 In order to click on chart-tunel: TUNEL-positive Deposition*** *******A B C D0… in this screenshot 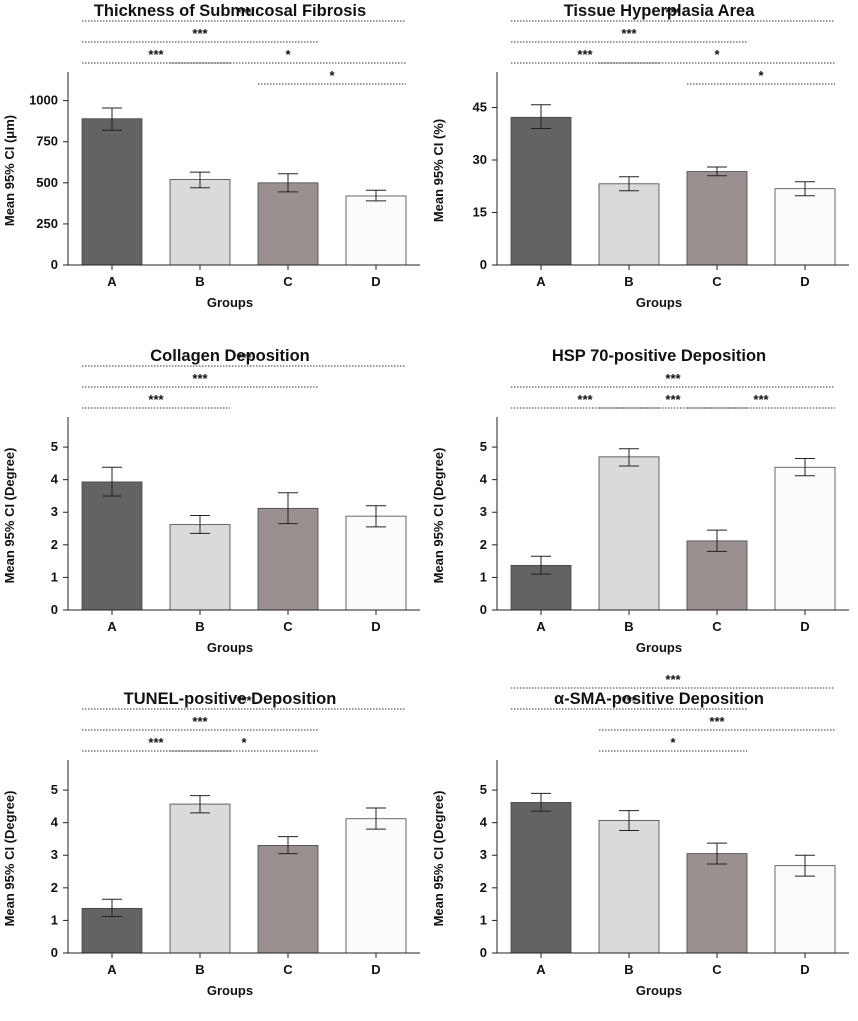, I will do `click(211, 844)`.